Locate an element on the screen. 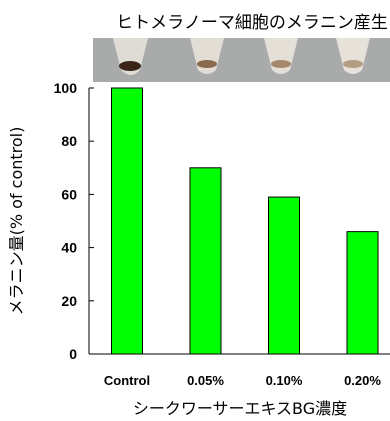  x-tick-label-4: 0.20% is located at coordinates (362, 380).